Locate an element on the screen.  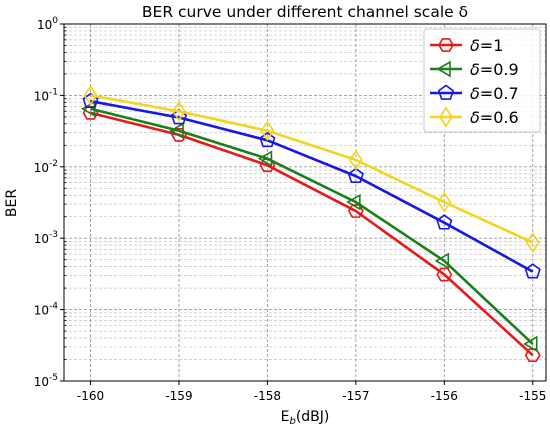
legend-item: δ=0.7 is located at coordinates (474, 93).